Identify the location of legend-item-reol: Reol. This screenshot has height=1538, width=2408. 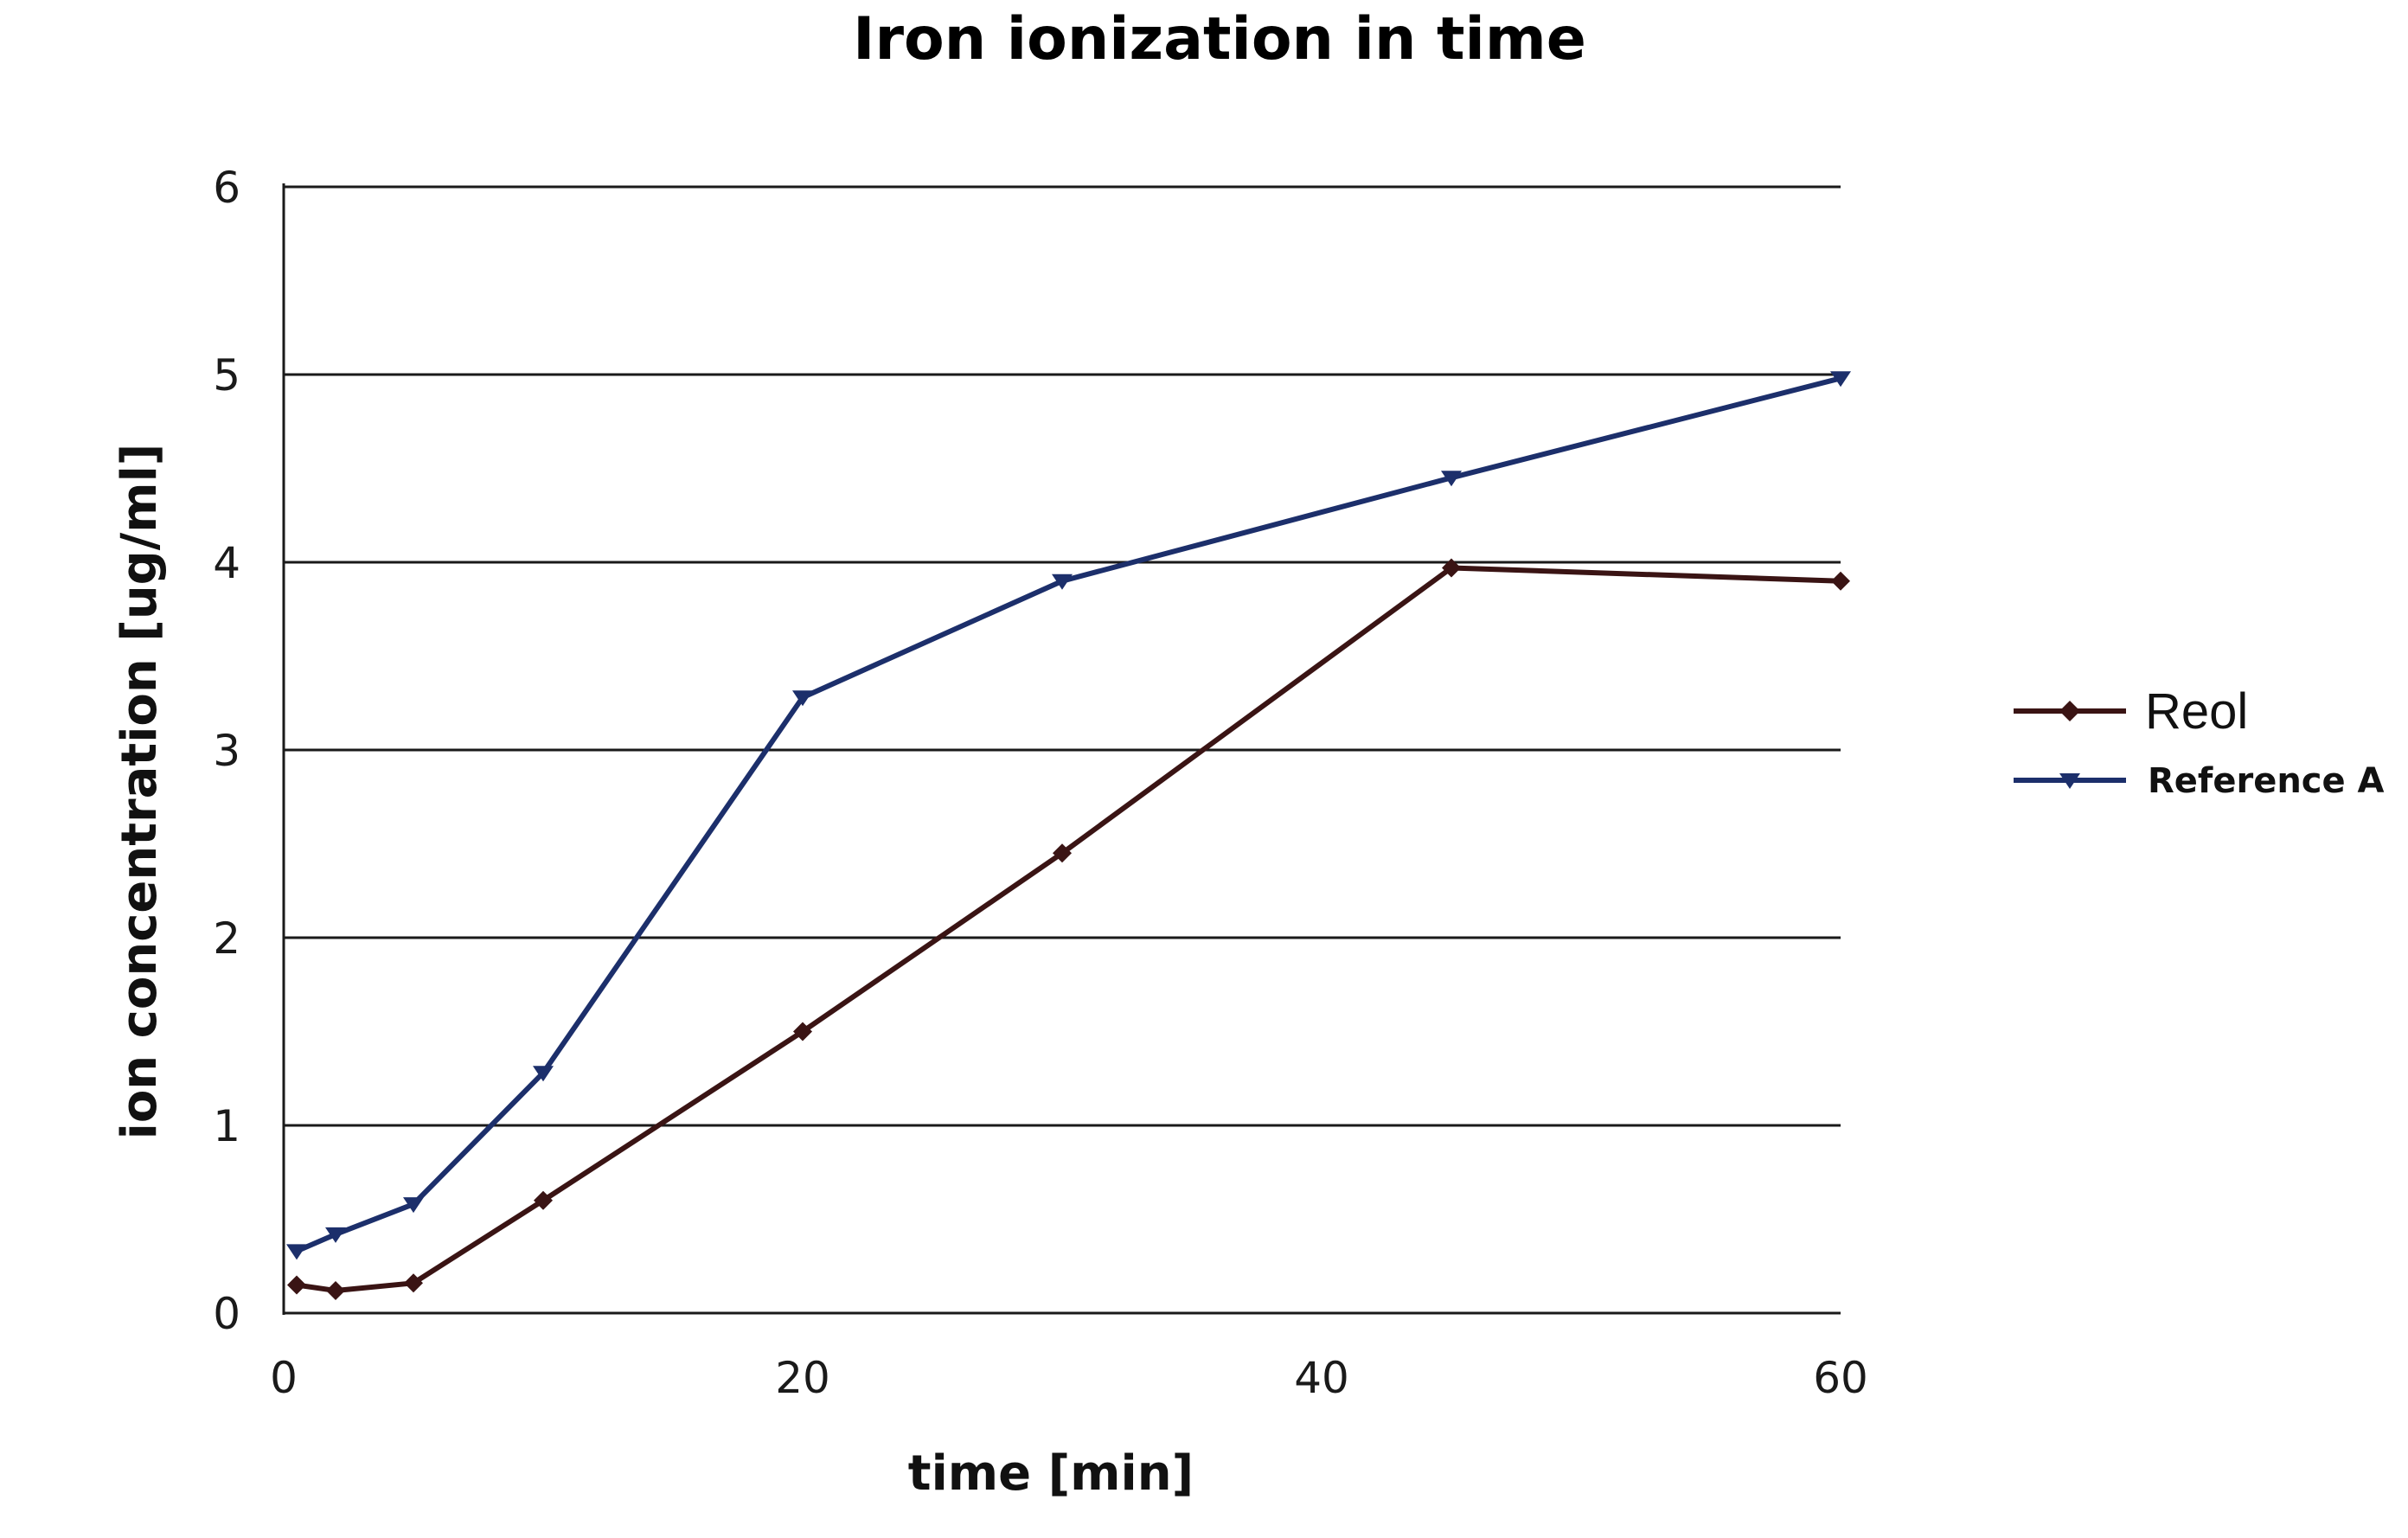
(2131, 712).